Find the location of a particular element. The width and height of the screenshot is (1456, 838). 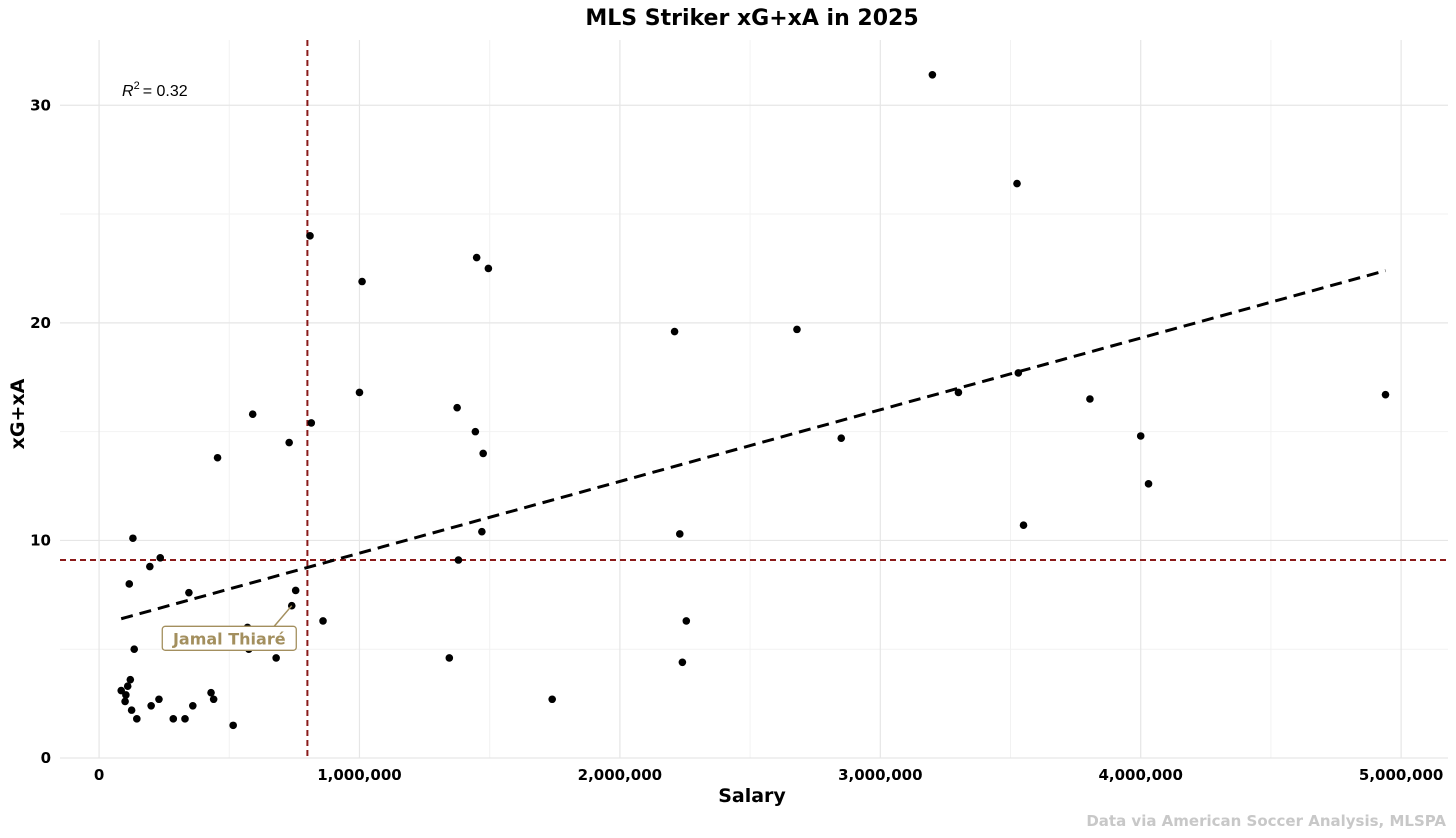

x-tick-label: 1,000,000 is located at coordinates (359, 775).